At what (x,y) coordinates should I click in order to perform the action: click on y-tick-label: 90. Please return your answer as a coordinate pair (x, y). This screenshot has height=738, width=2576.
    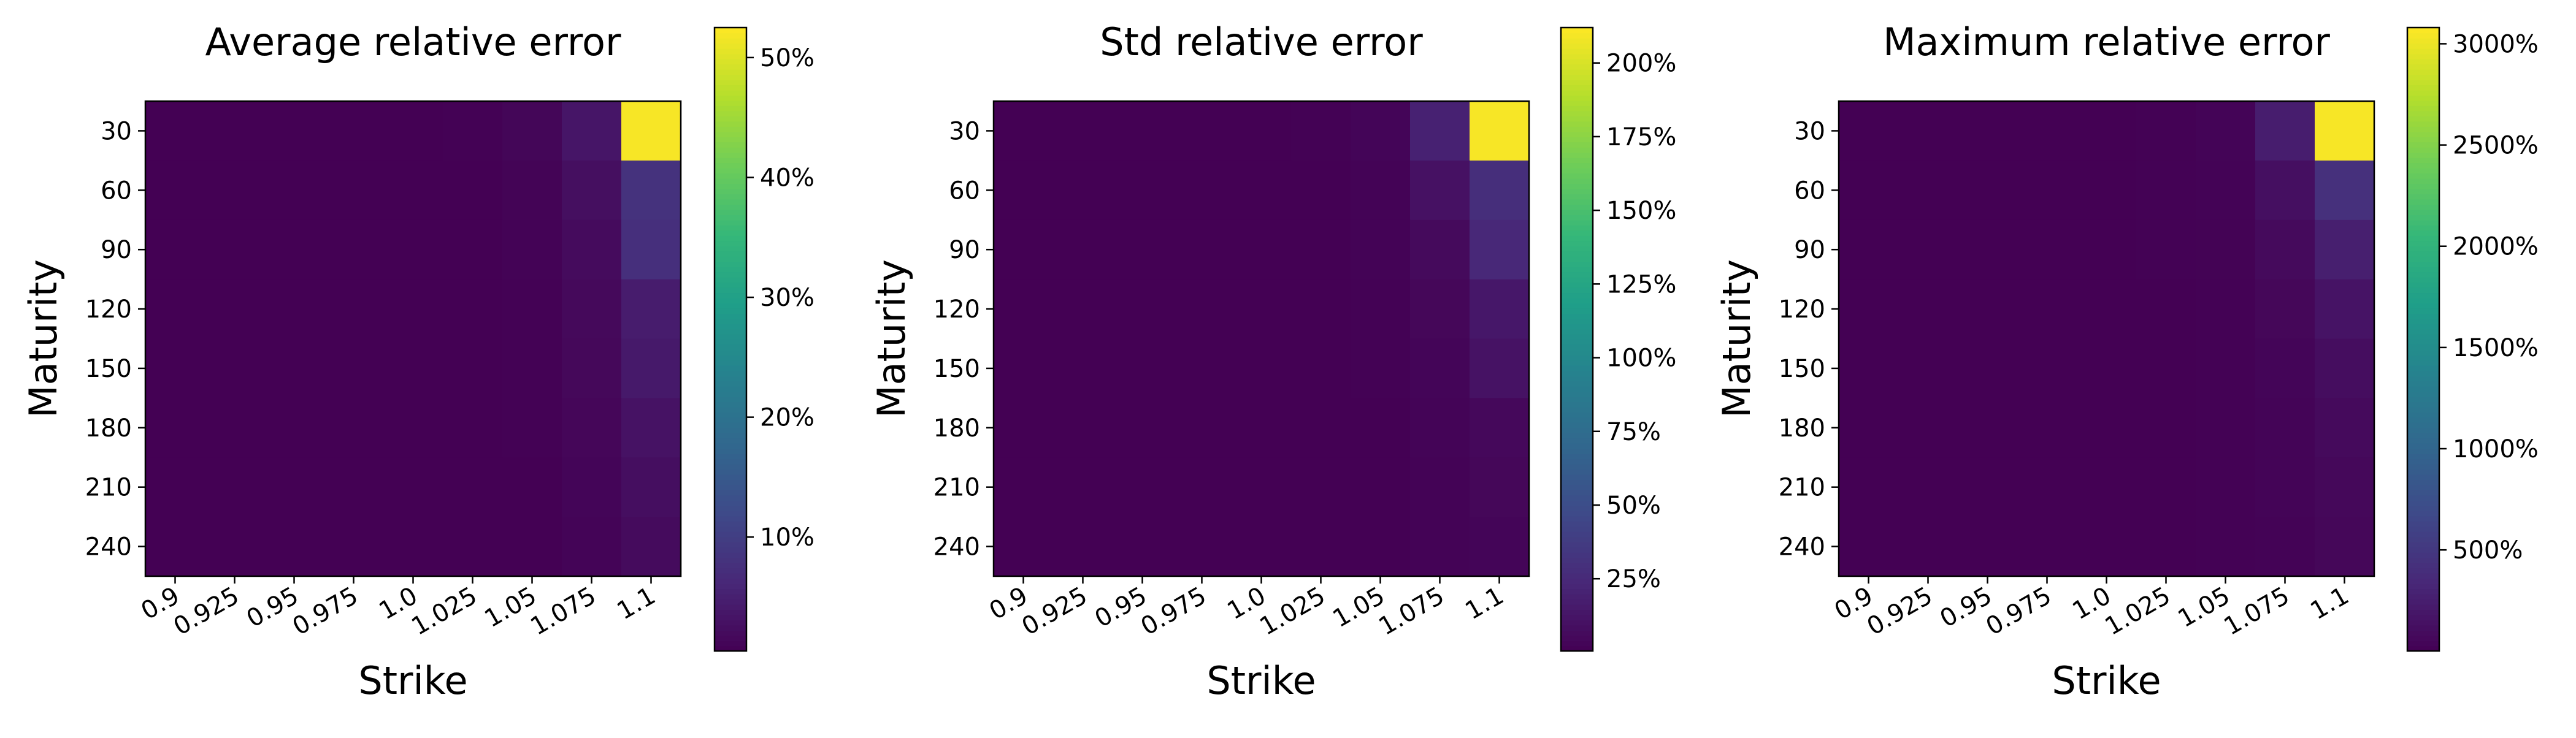
    Looking at the image, I should click on (1809, 250).